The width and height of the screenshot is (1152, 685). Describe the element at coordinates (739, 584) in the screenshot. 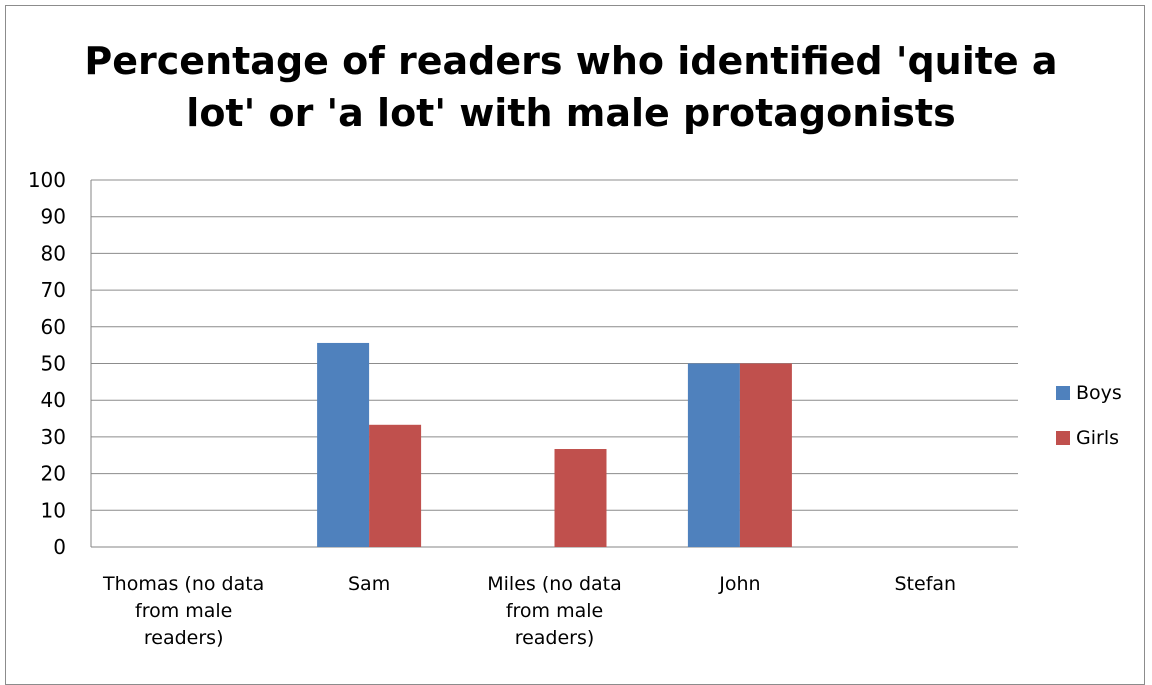

I see `x-category-label: John` at that location.